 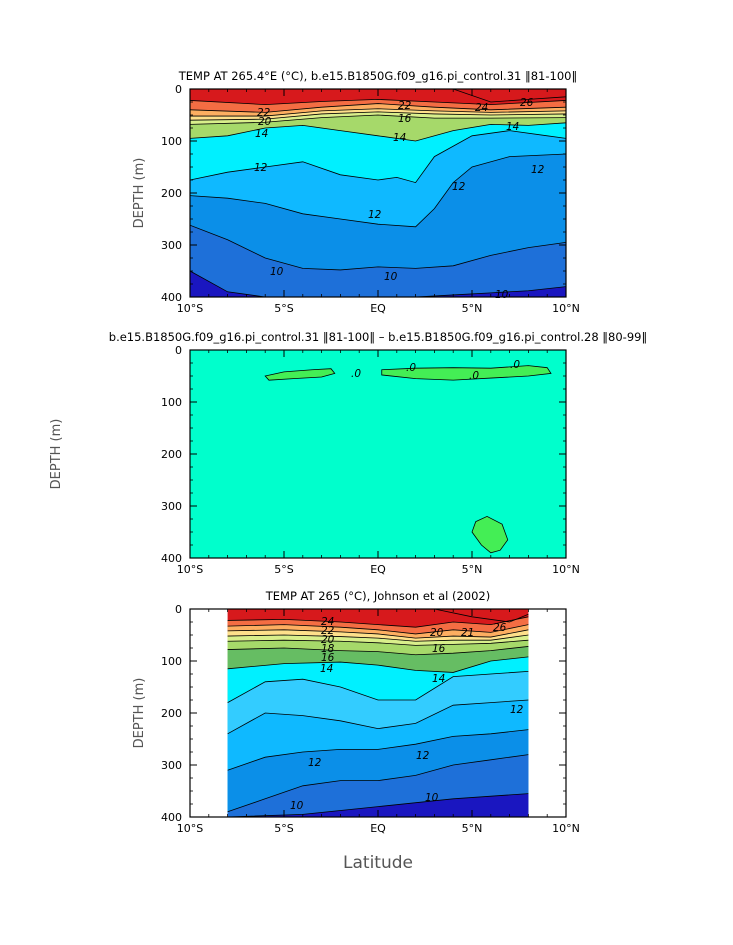 I want to click on panel1-axes: 10°S 5°S EQ 5°N 10°N 0 100 200 300 400, so click(x=370, y=199).